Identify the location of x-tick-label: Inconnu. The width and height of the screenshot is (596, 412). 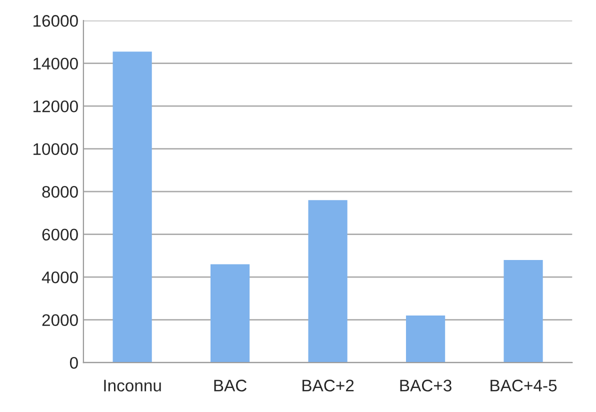
(132, 386).